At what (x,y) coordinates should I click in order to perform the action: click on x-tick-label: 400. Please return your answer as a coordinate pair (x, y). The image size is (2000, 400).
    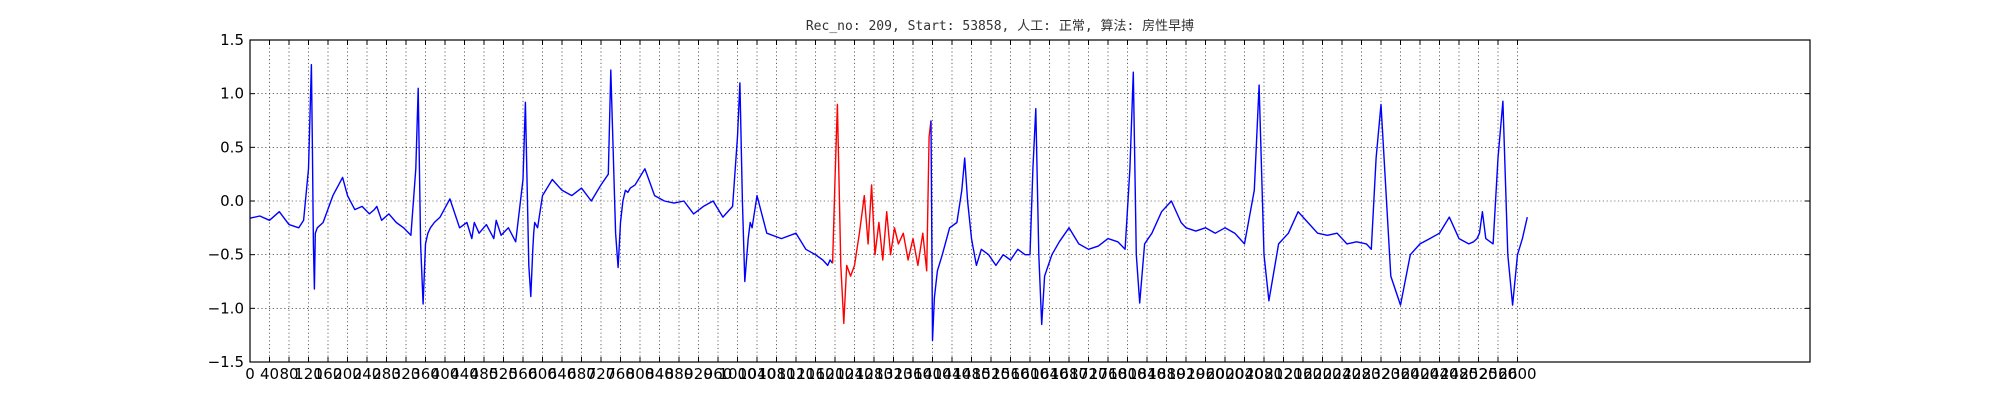
    Looking at the image, I should click on (445, 374).